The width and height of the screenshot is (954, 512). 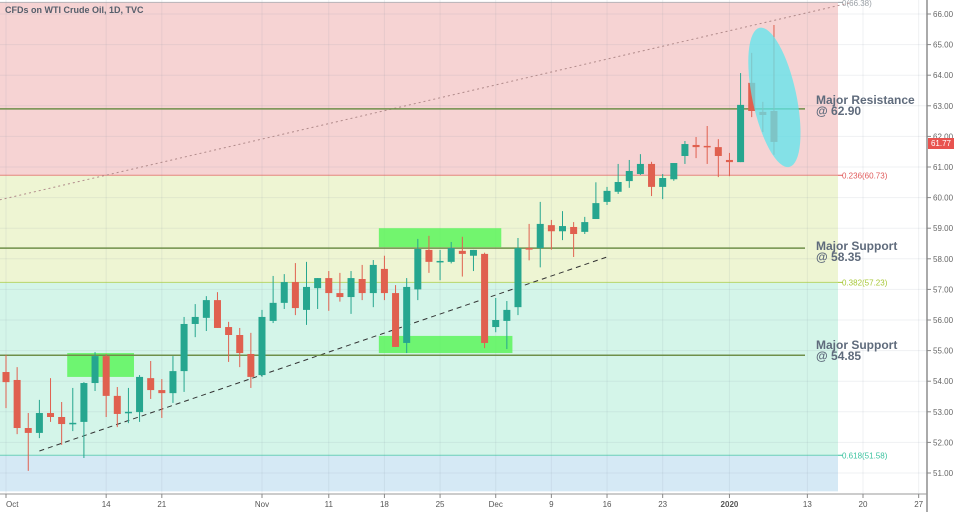 I want to click on time-tick-label: Dec, so click(x=496, y=504).